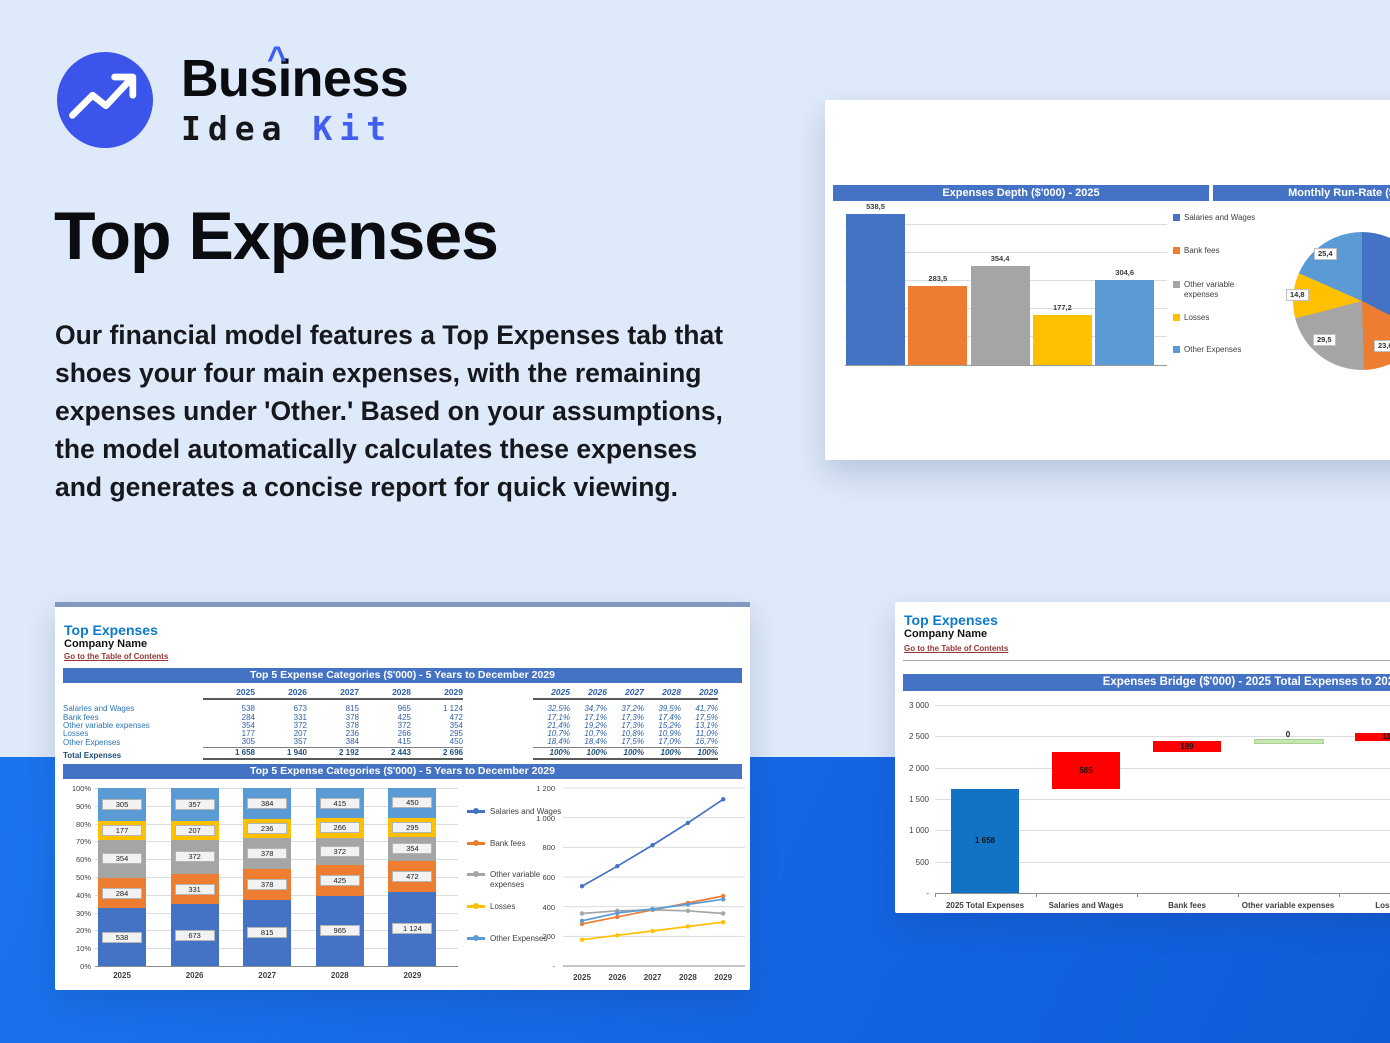 This screenshot has width=1390, height=1043. Describe the element at coordinates (1006, 284) in the screenshot. I see `expenses-depth-bar-chart: 538,5 283,5 354,4 177,2 304,6` at that location.